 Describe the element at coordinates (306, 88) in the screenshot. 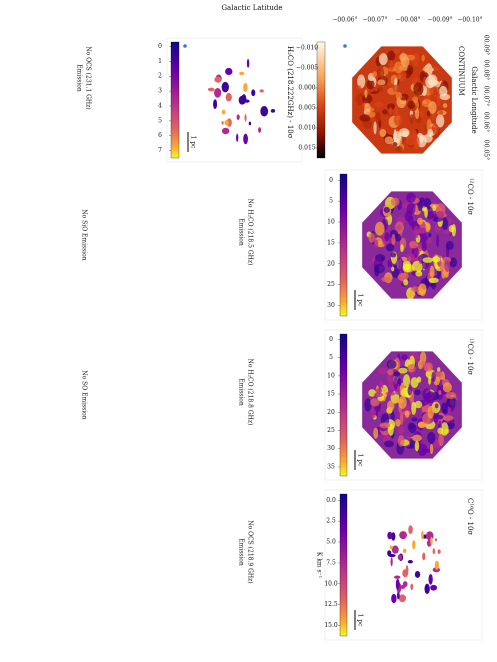

I see `colorbar-tick-label: 0.000` at that location.